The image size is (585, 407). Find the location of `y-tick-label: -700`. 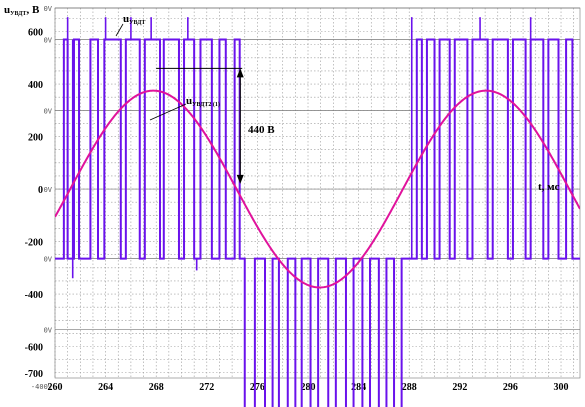

y-tick-label: -700 is located at coordinates (34, 374).